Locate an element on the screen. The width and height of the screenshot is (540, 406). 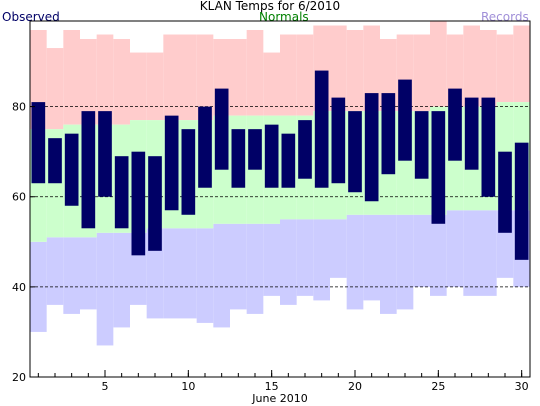
y-tick-label-40: 40 is located at coordinates (19, 287).